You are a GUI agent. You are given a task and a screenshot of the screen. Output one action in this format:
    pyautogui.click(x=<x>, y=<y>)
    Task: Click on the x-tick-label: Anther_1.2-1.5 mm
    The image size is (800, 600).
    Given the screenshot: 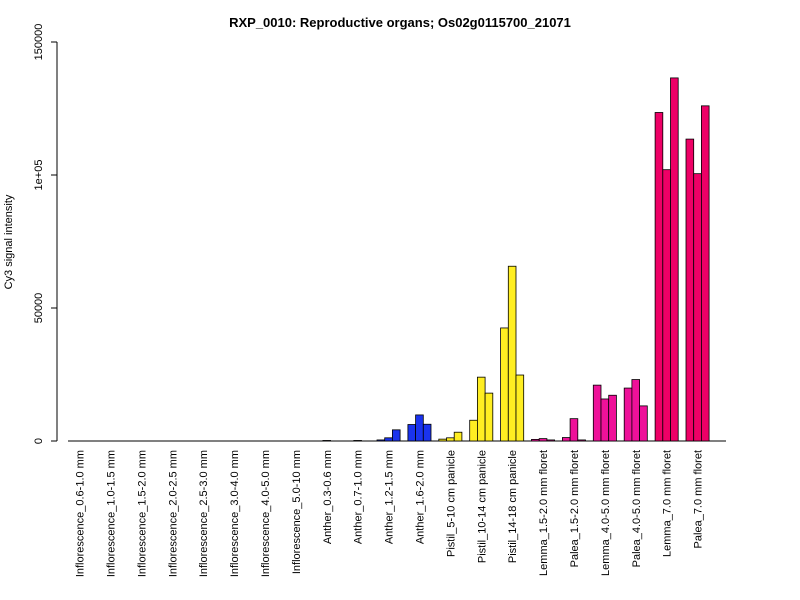 What is the action you would take?
    pyautogui.click(x=390, y=497)
    